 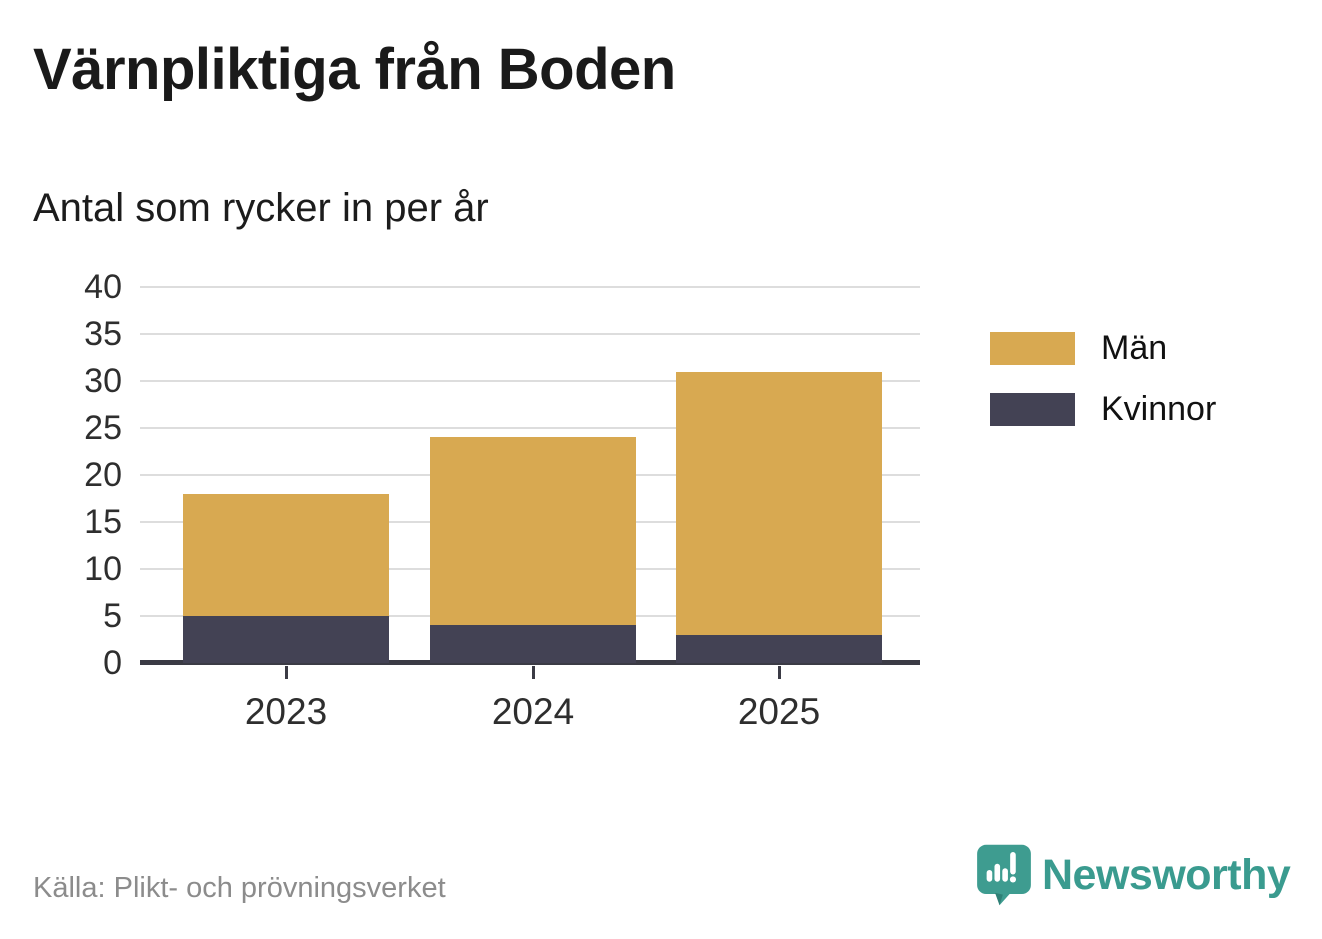 I want to click on newsworthy-icon, so click(x=1004, y=875).